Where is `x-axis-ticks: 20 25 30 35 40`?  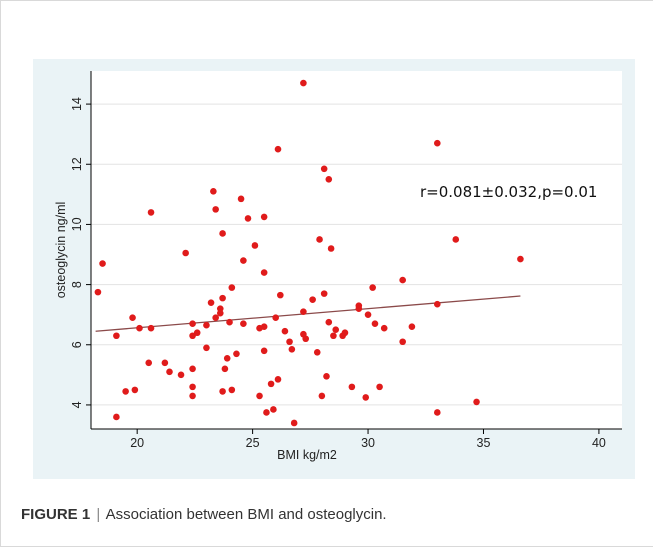 x-axis-ticks: 20 25 30 35 40 is located at coordinates (368, 439).